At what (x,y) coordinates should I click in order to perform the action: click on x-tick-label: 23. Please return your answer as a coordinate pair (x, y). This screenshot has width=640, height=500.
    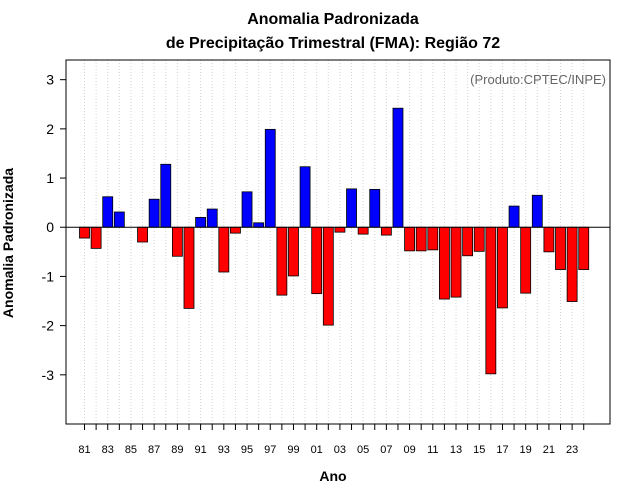
    Looking at the image, I should click on (572, 450).